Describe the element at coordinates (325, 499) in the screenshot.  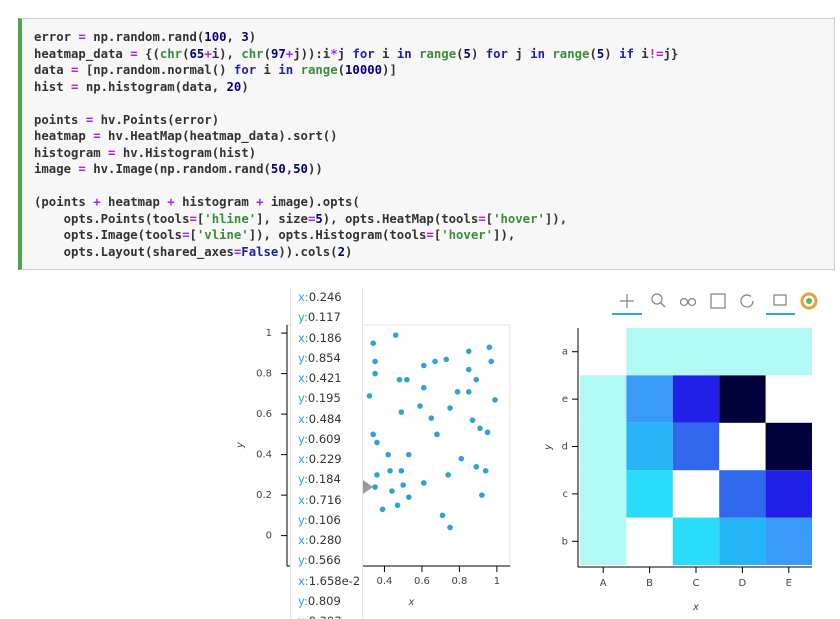
I see `tooltip-value: 0.716` at that location.